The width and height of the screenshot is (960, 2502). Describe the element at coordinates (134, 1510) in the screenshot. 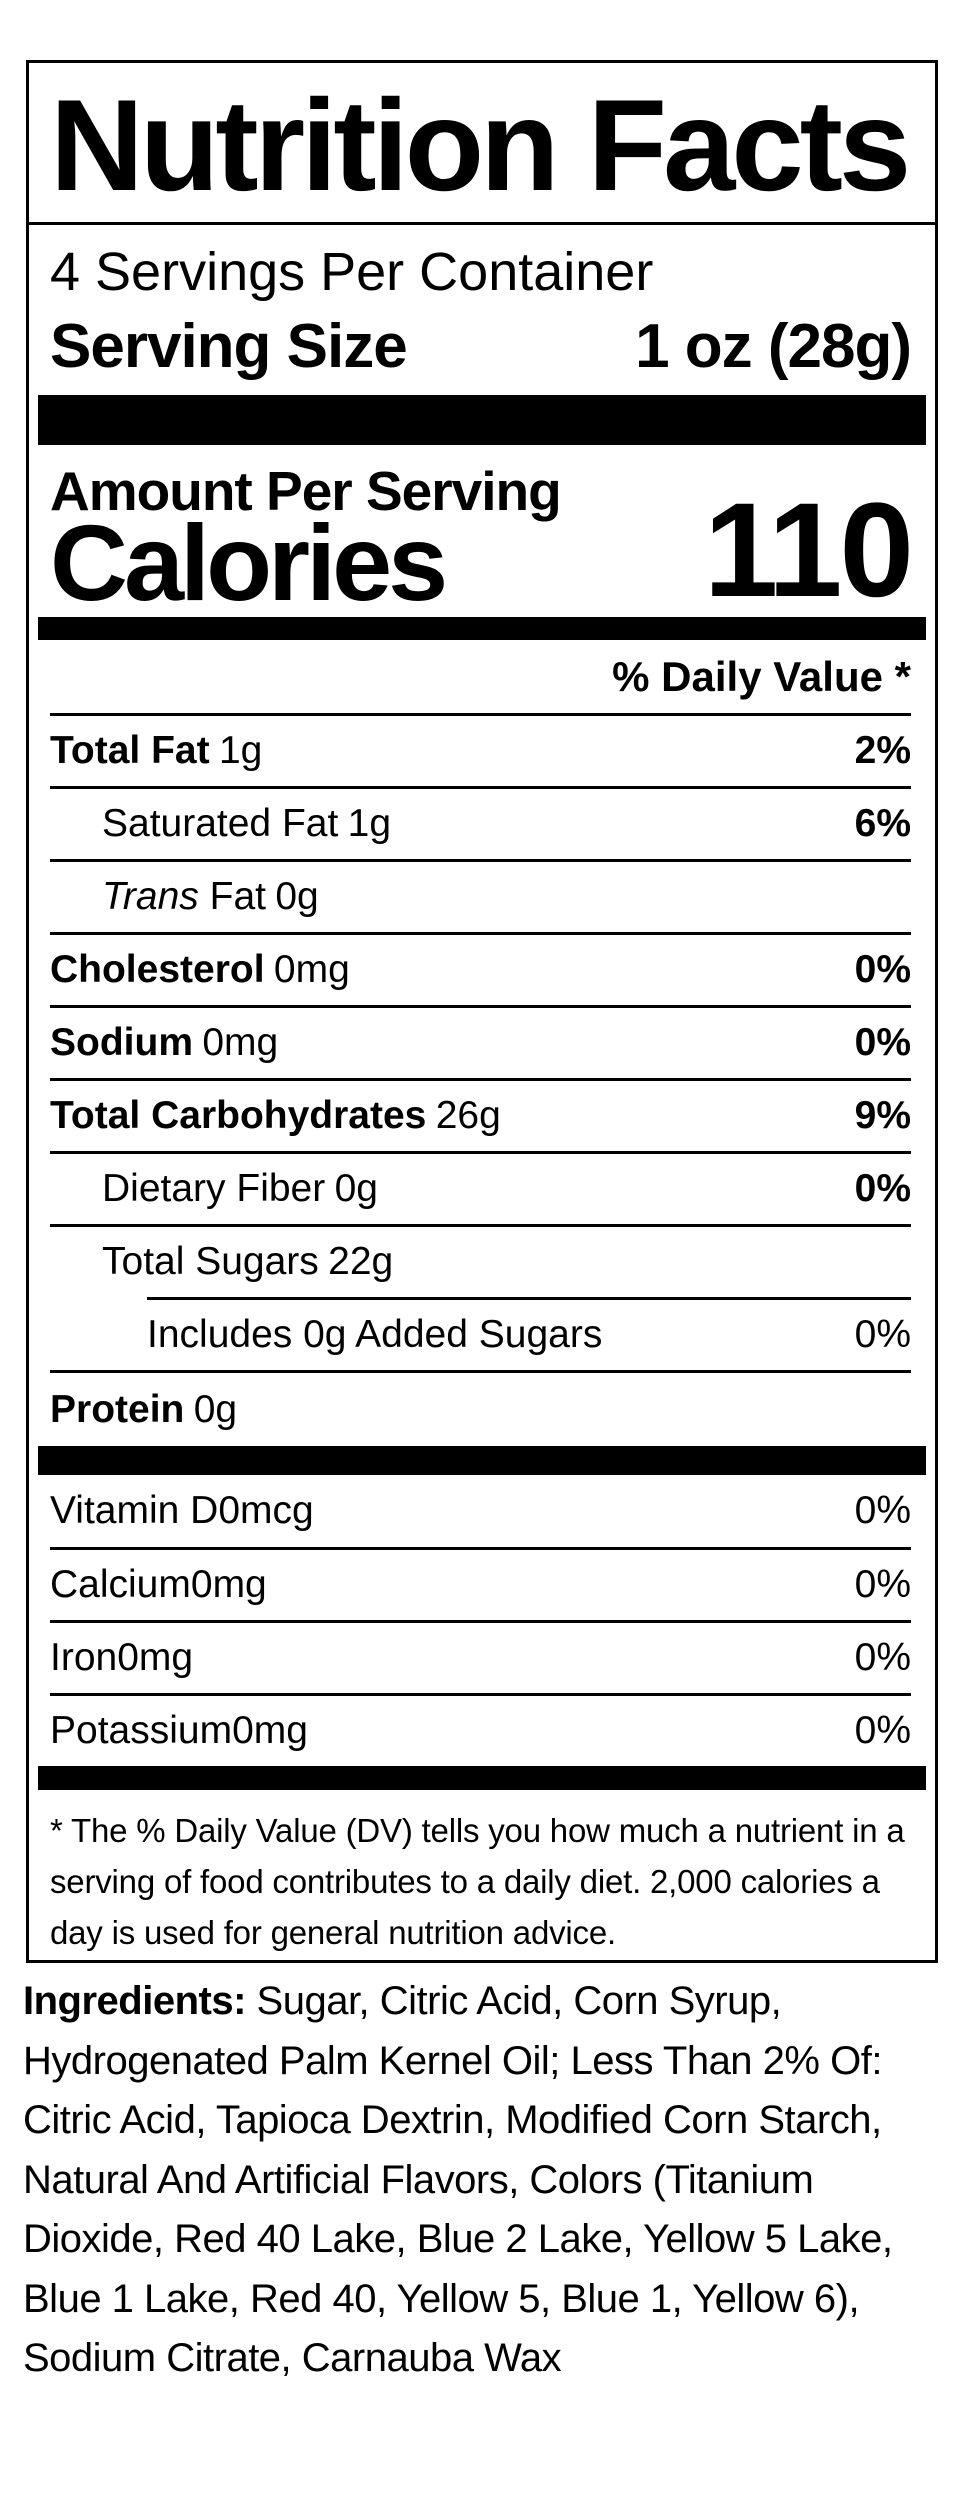

I see `vitamin-name: Vitamin D` at that location.